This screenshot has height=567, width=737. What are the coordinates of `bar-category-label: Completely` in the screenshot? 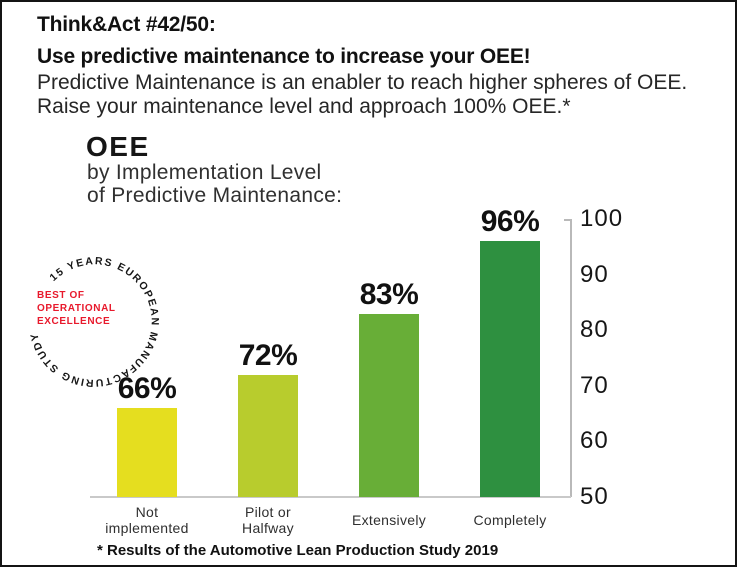 It's located at (510, 520).